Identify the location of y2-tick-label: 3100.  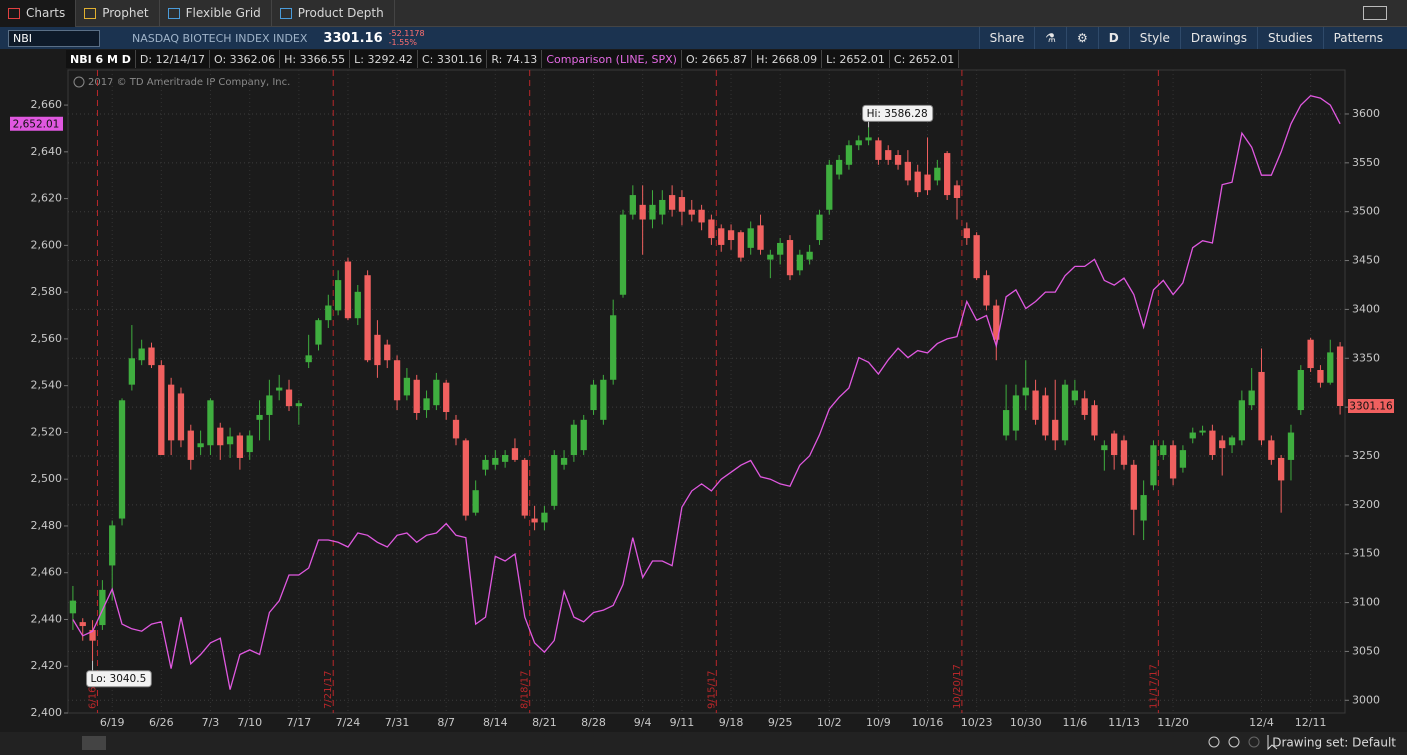
(1366, 602).